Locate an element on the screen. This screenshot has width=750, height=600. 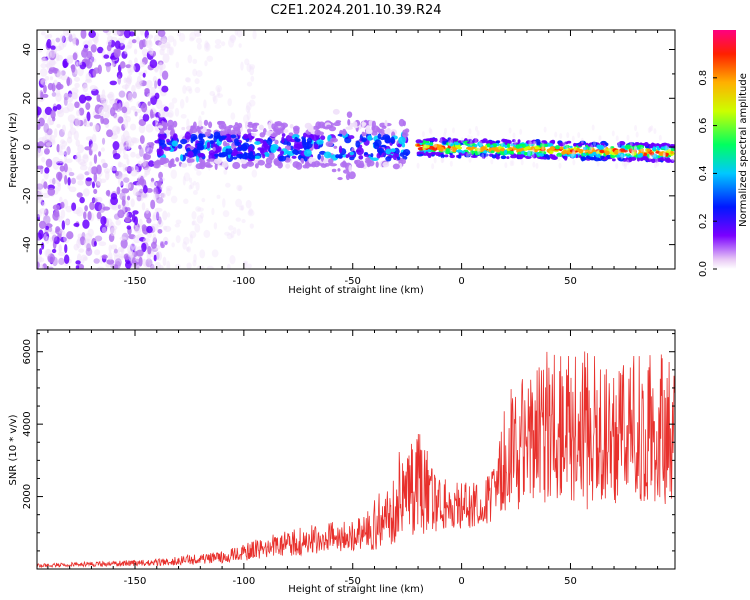
x-tick-label: -150 is located at coordinates (135, 581).